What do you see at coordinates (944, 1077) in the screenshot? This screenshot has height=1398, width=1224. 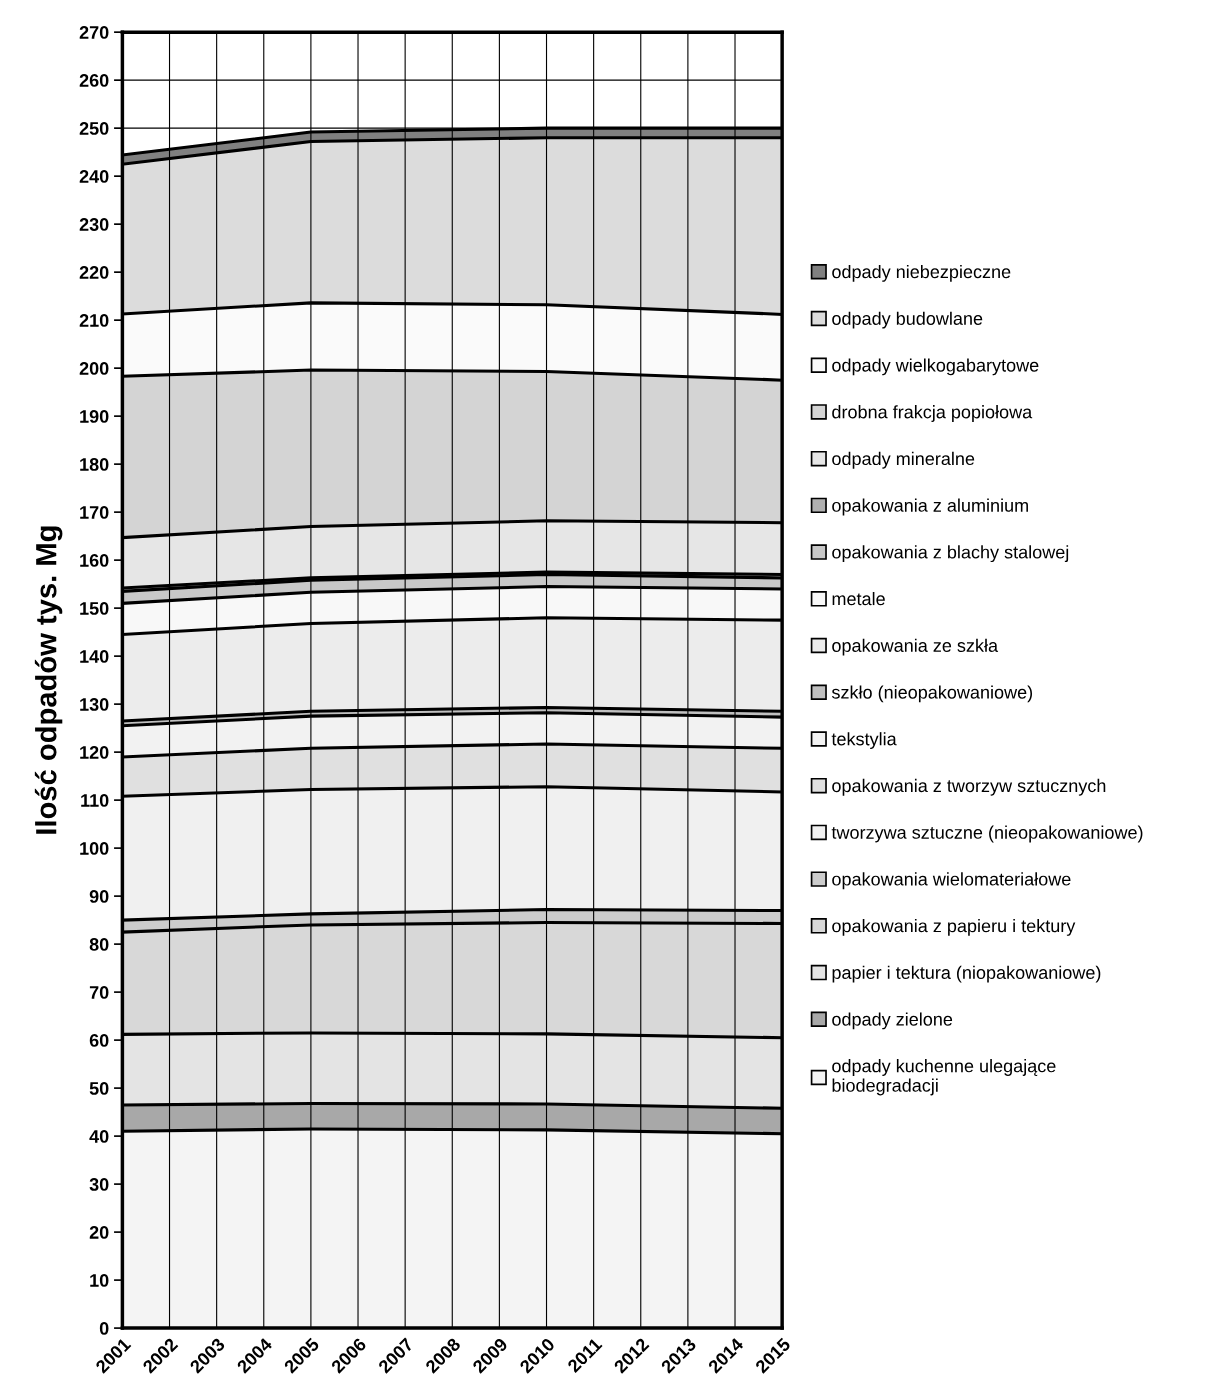 I see `legend-label: odpady kuchenne ulegające biodegradacji` at bounding box center [944, 1077].